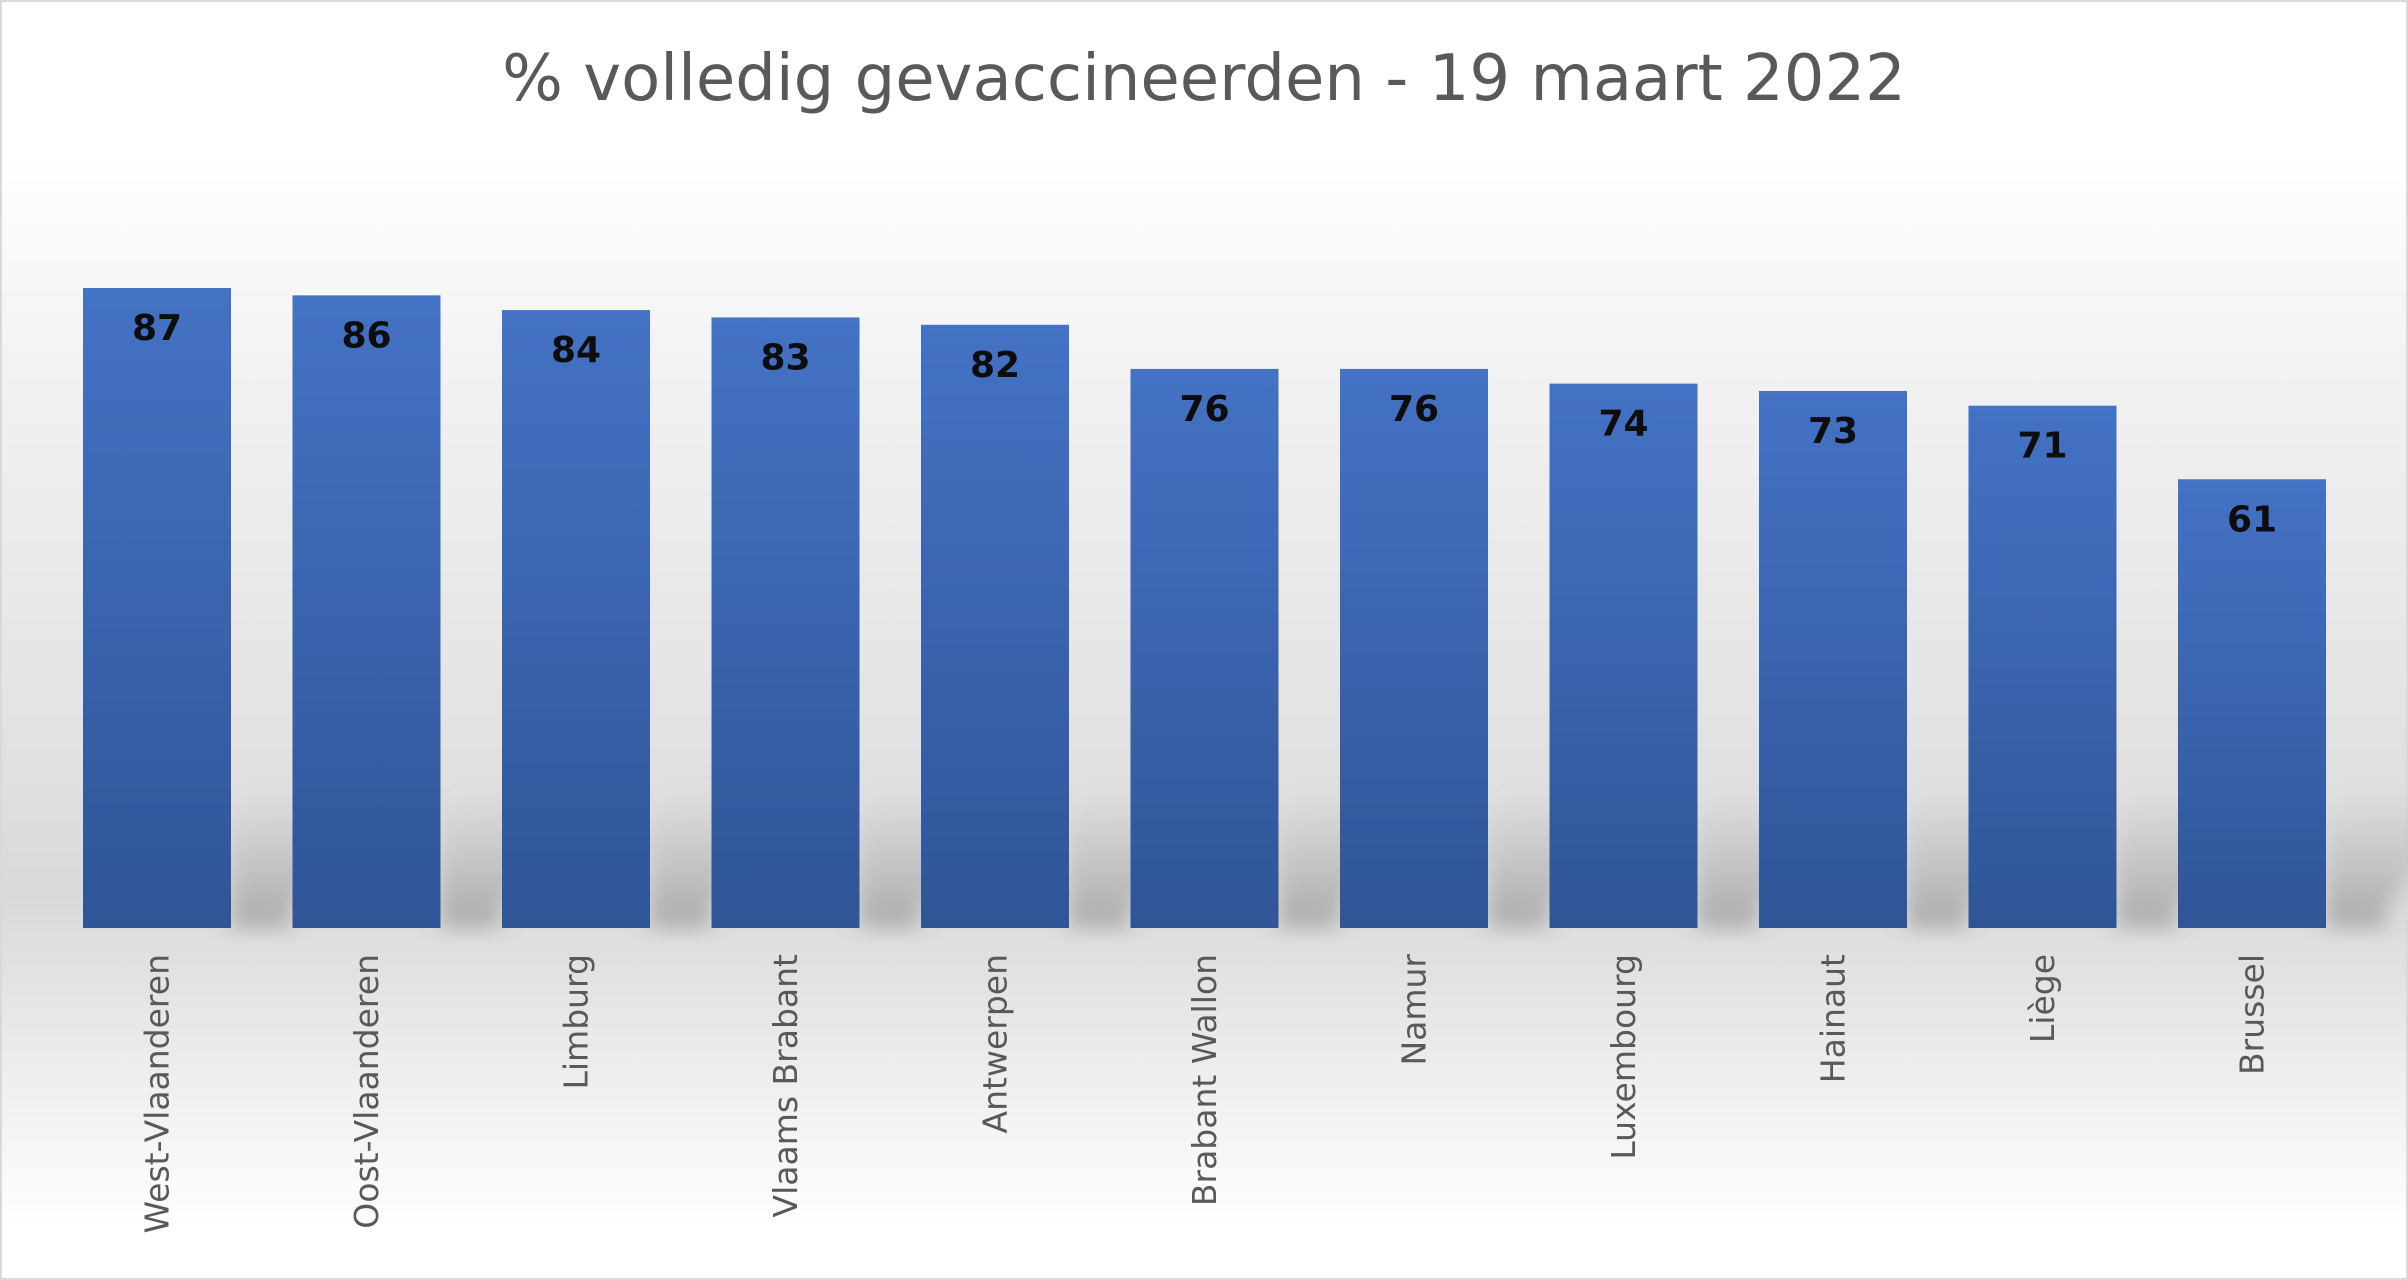 Image resolution: width=2408 pixels, height=1280 pixels. What do you see at coordinates (1204, 648) in the screenshot?
I see `bar-brabant-wallon` at bounding box center [1204, 648].